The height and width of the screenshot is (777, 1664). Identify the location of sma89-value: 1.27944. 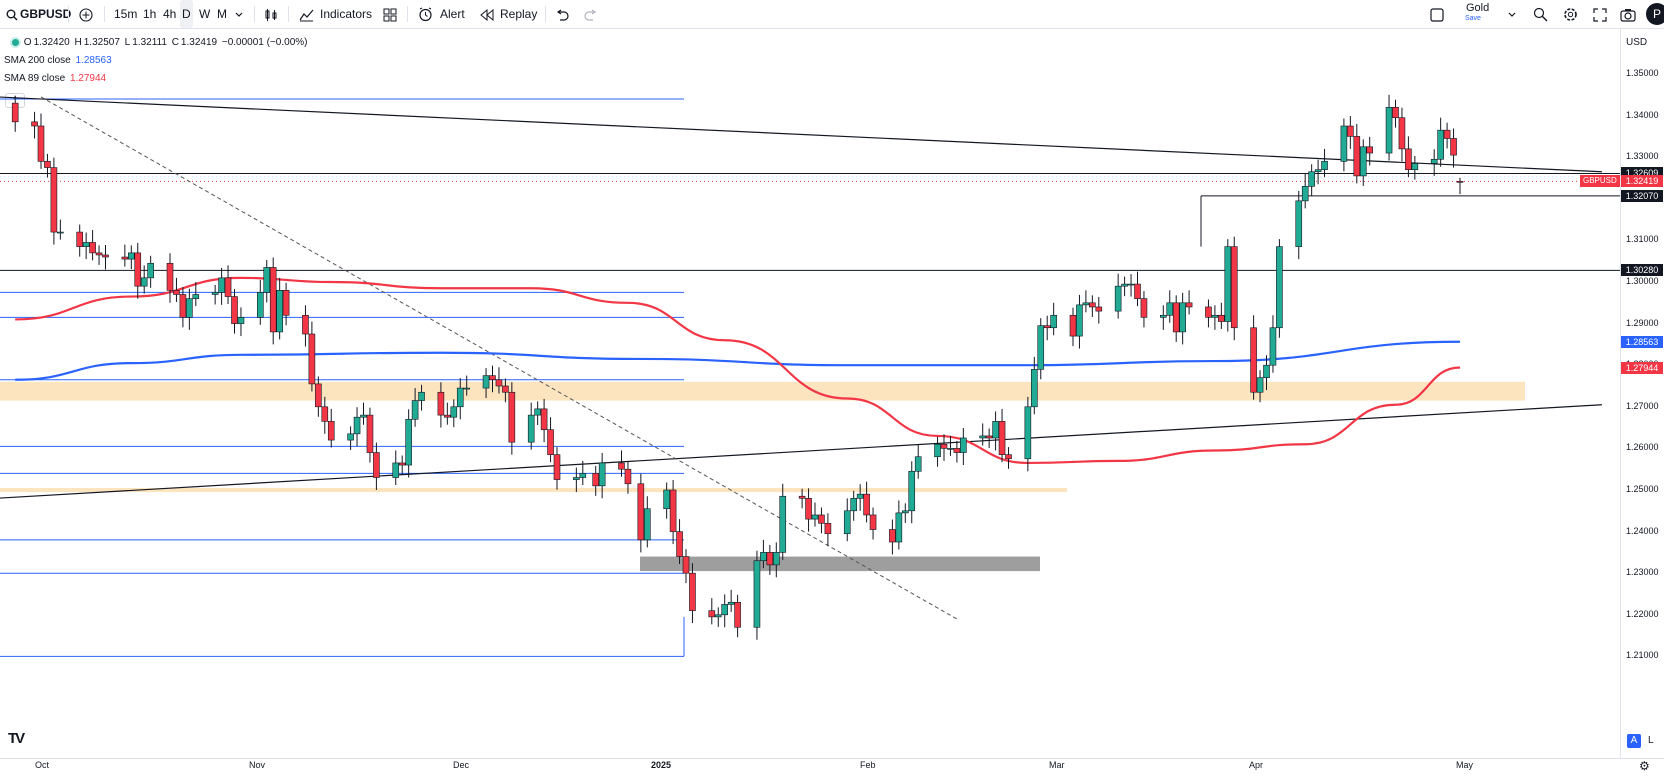
(88, 78).